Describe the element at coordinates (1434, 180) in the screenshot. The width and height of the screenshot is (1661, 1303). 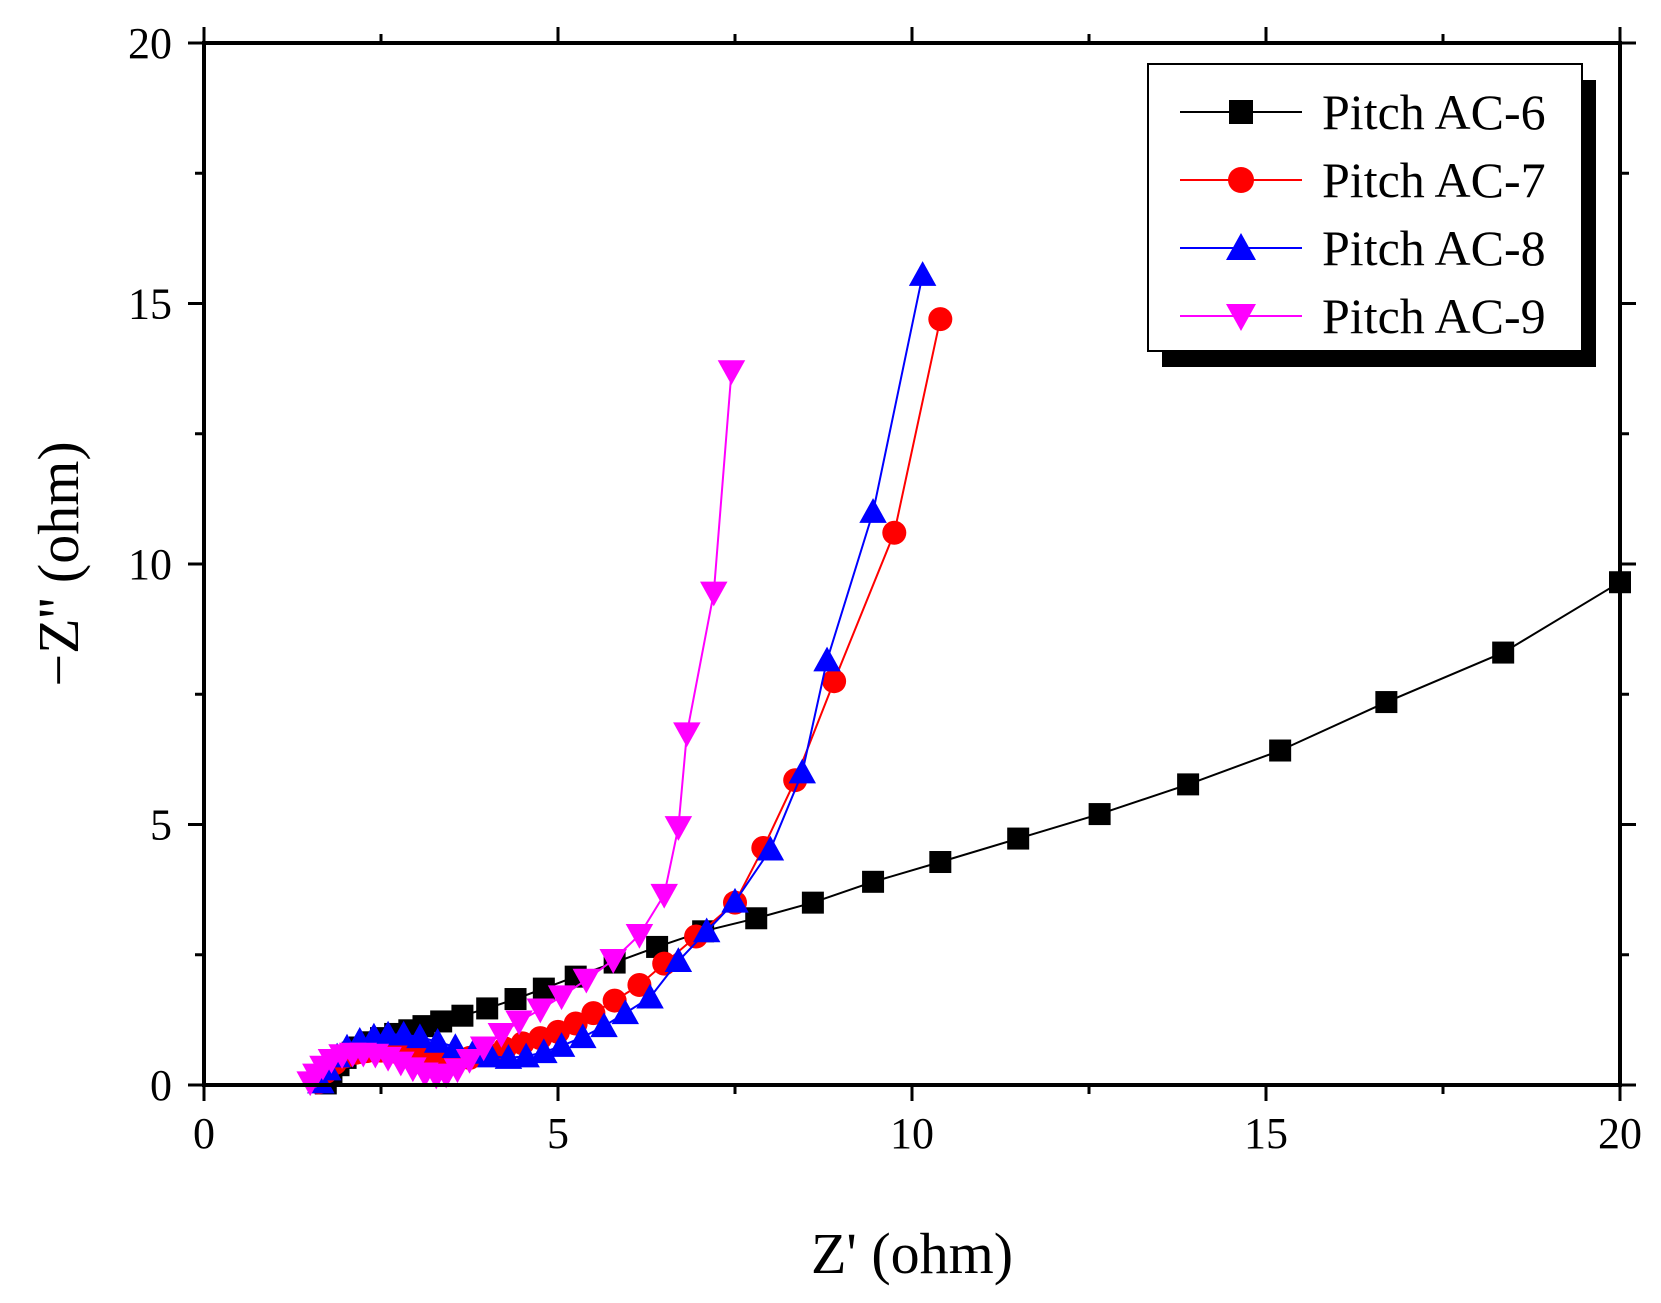
I see `legend-label: Pitch AC-7` at that location.